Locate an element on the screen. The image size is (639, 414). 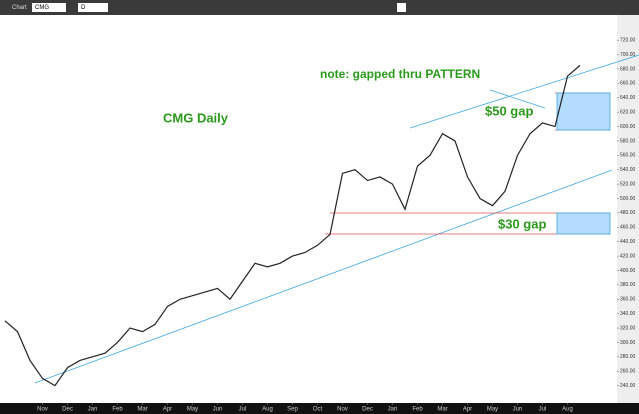
y-tick-label: 240.00 is located at coordinates (628, 386).